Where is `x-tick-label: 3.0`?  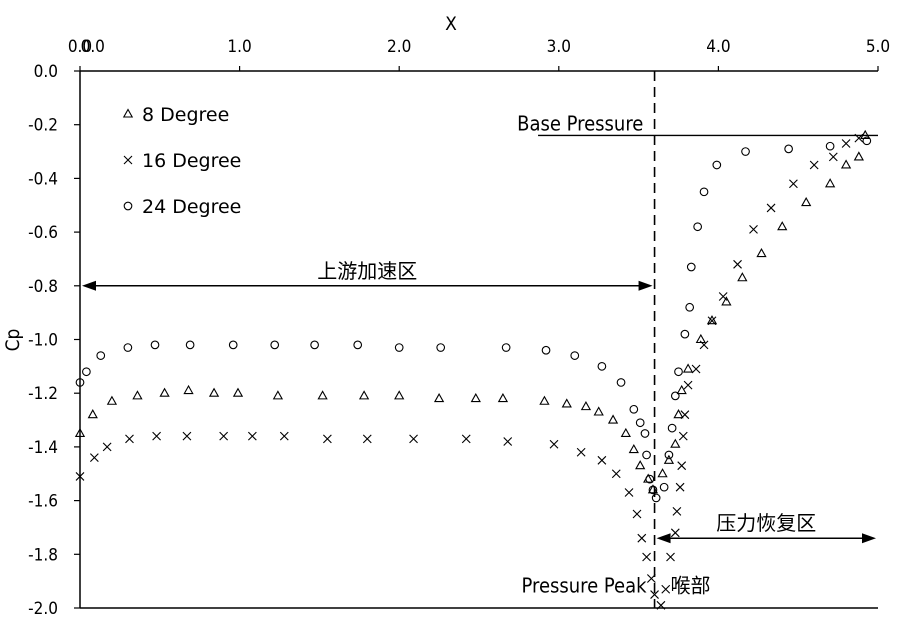 x-tick-label: 3.0 is located at coordinates (559, 47).